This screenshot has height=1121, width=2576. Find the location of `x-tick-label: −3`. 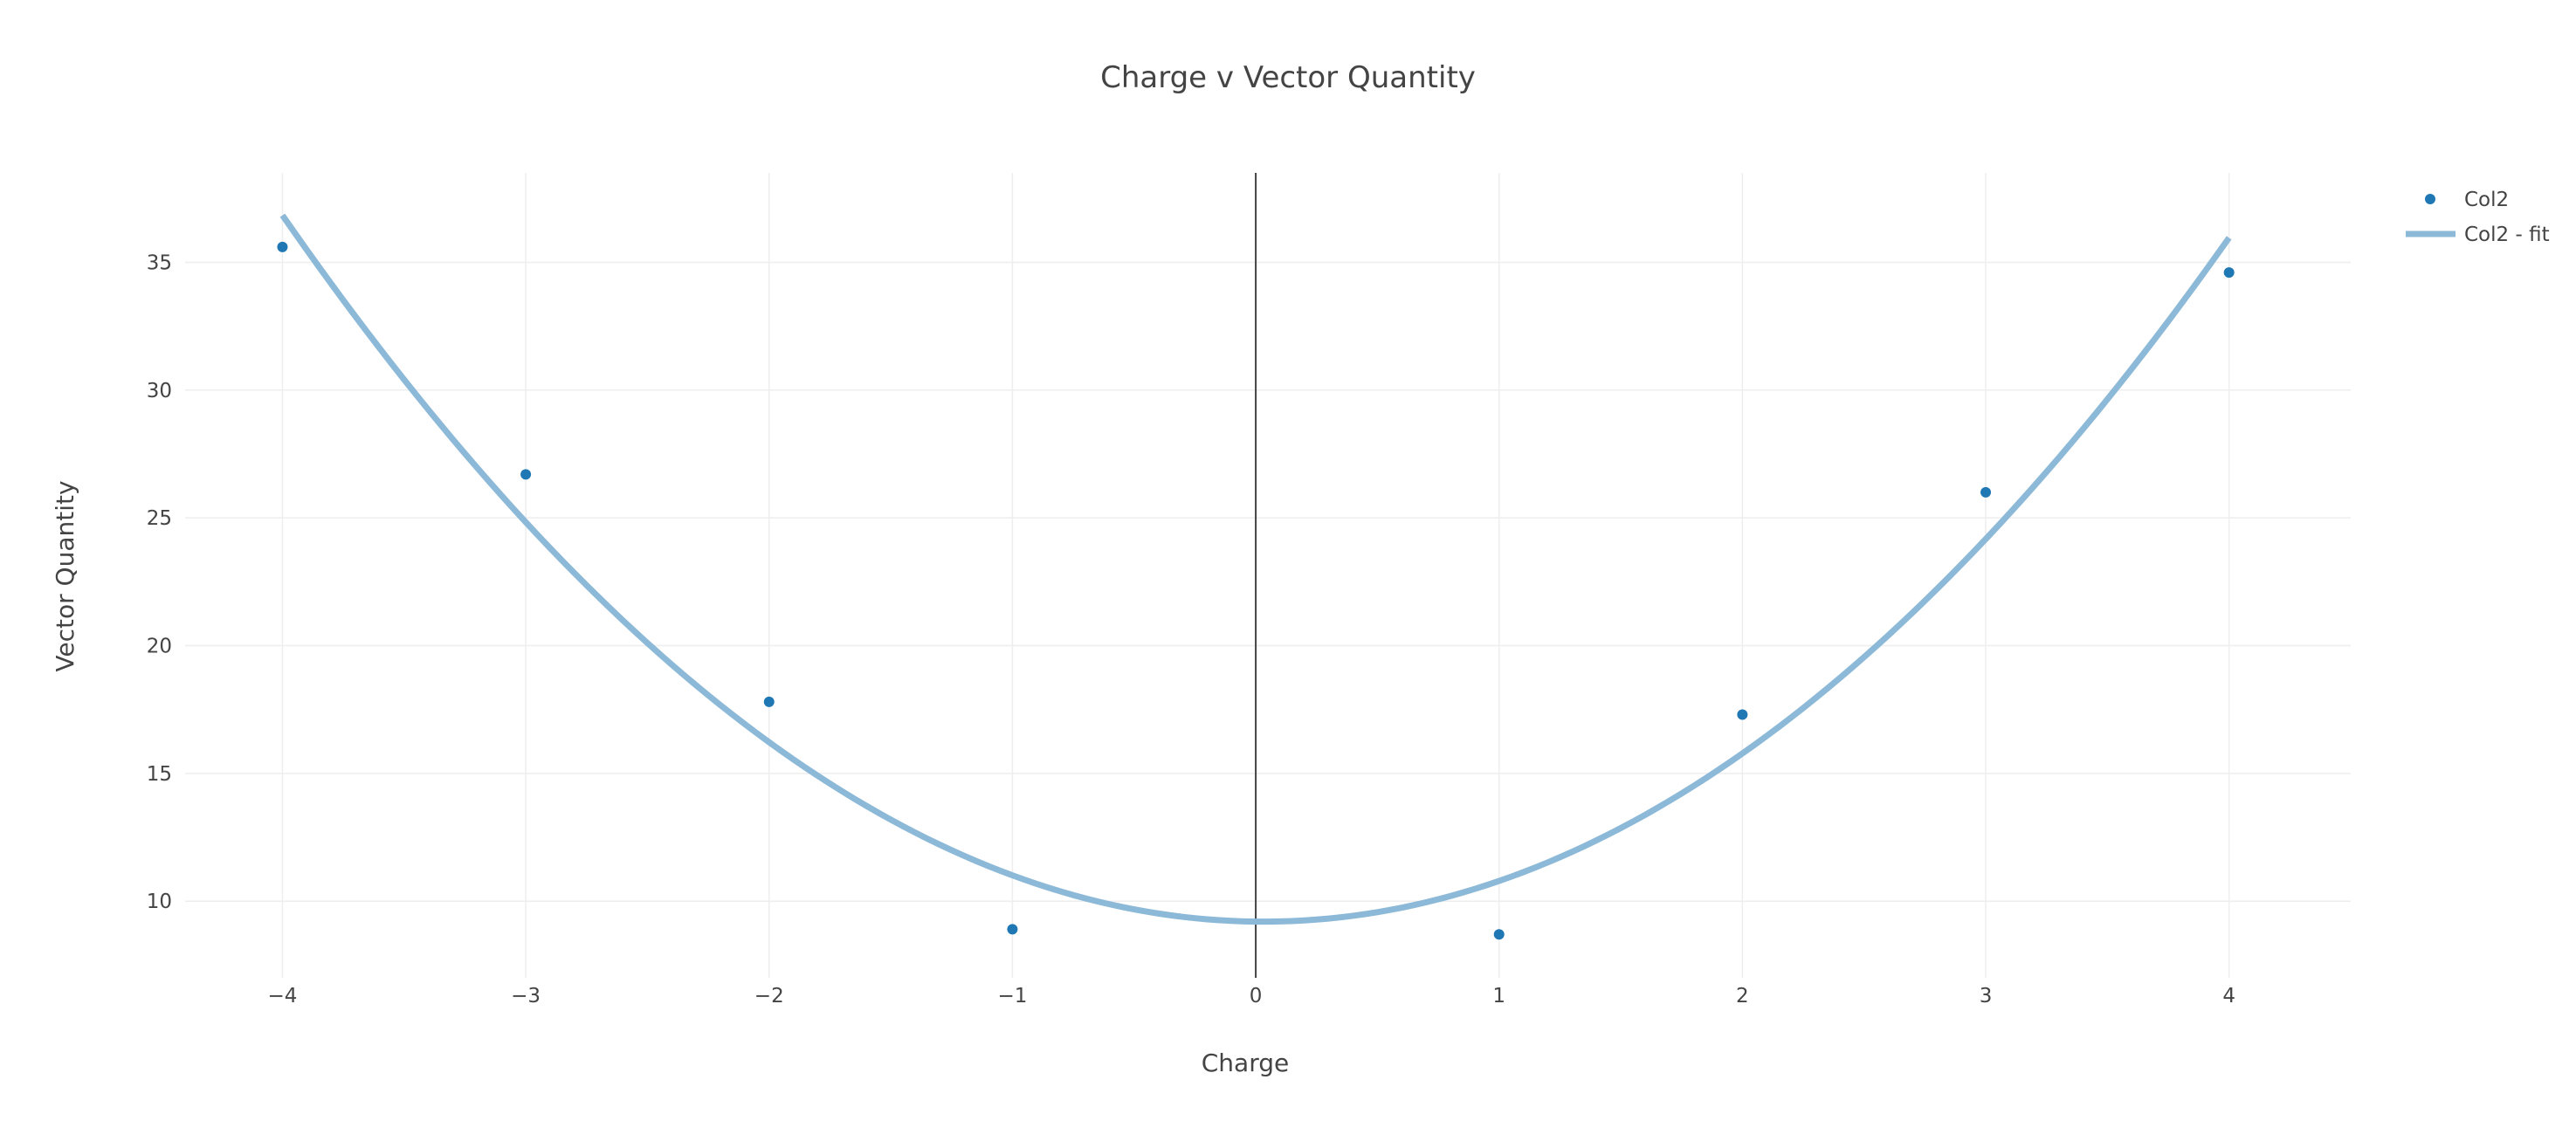

x-tick-label: −3 is located at coordinates (526, 996).